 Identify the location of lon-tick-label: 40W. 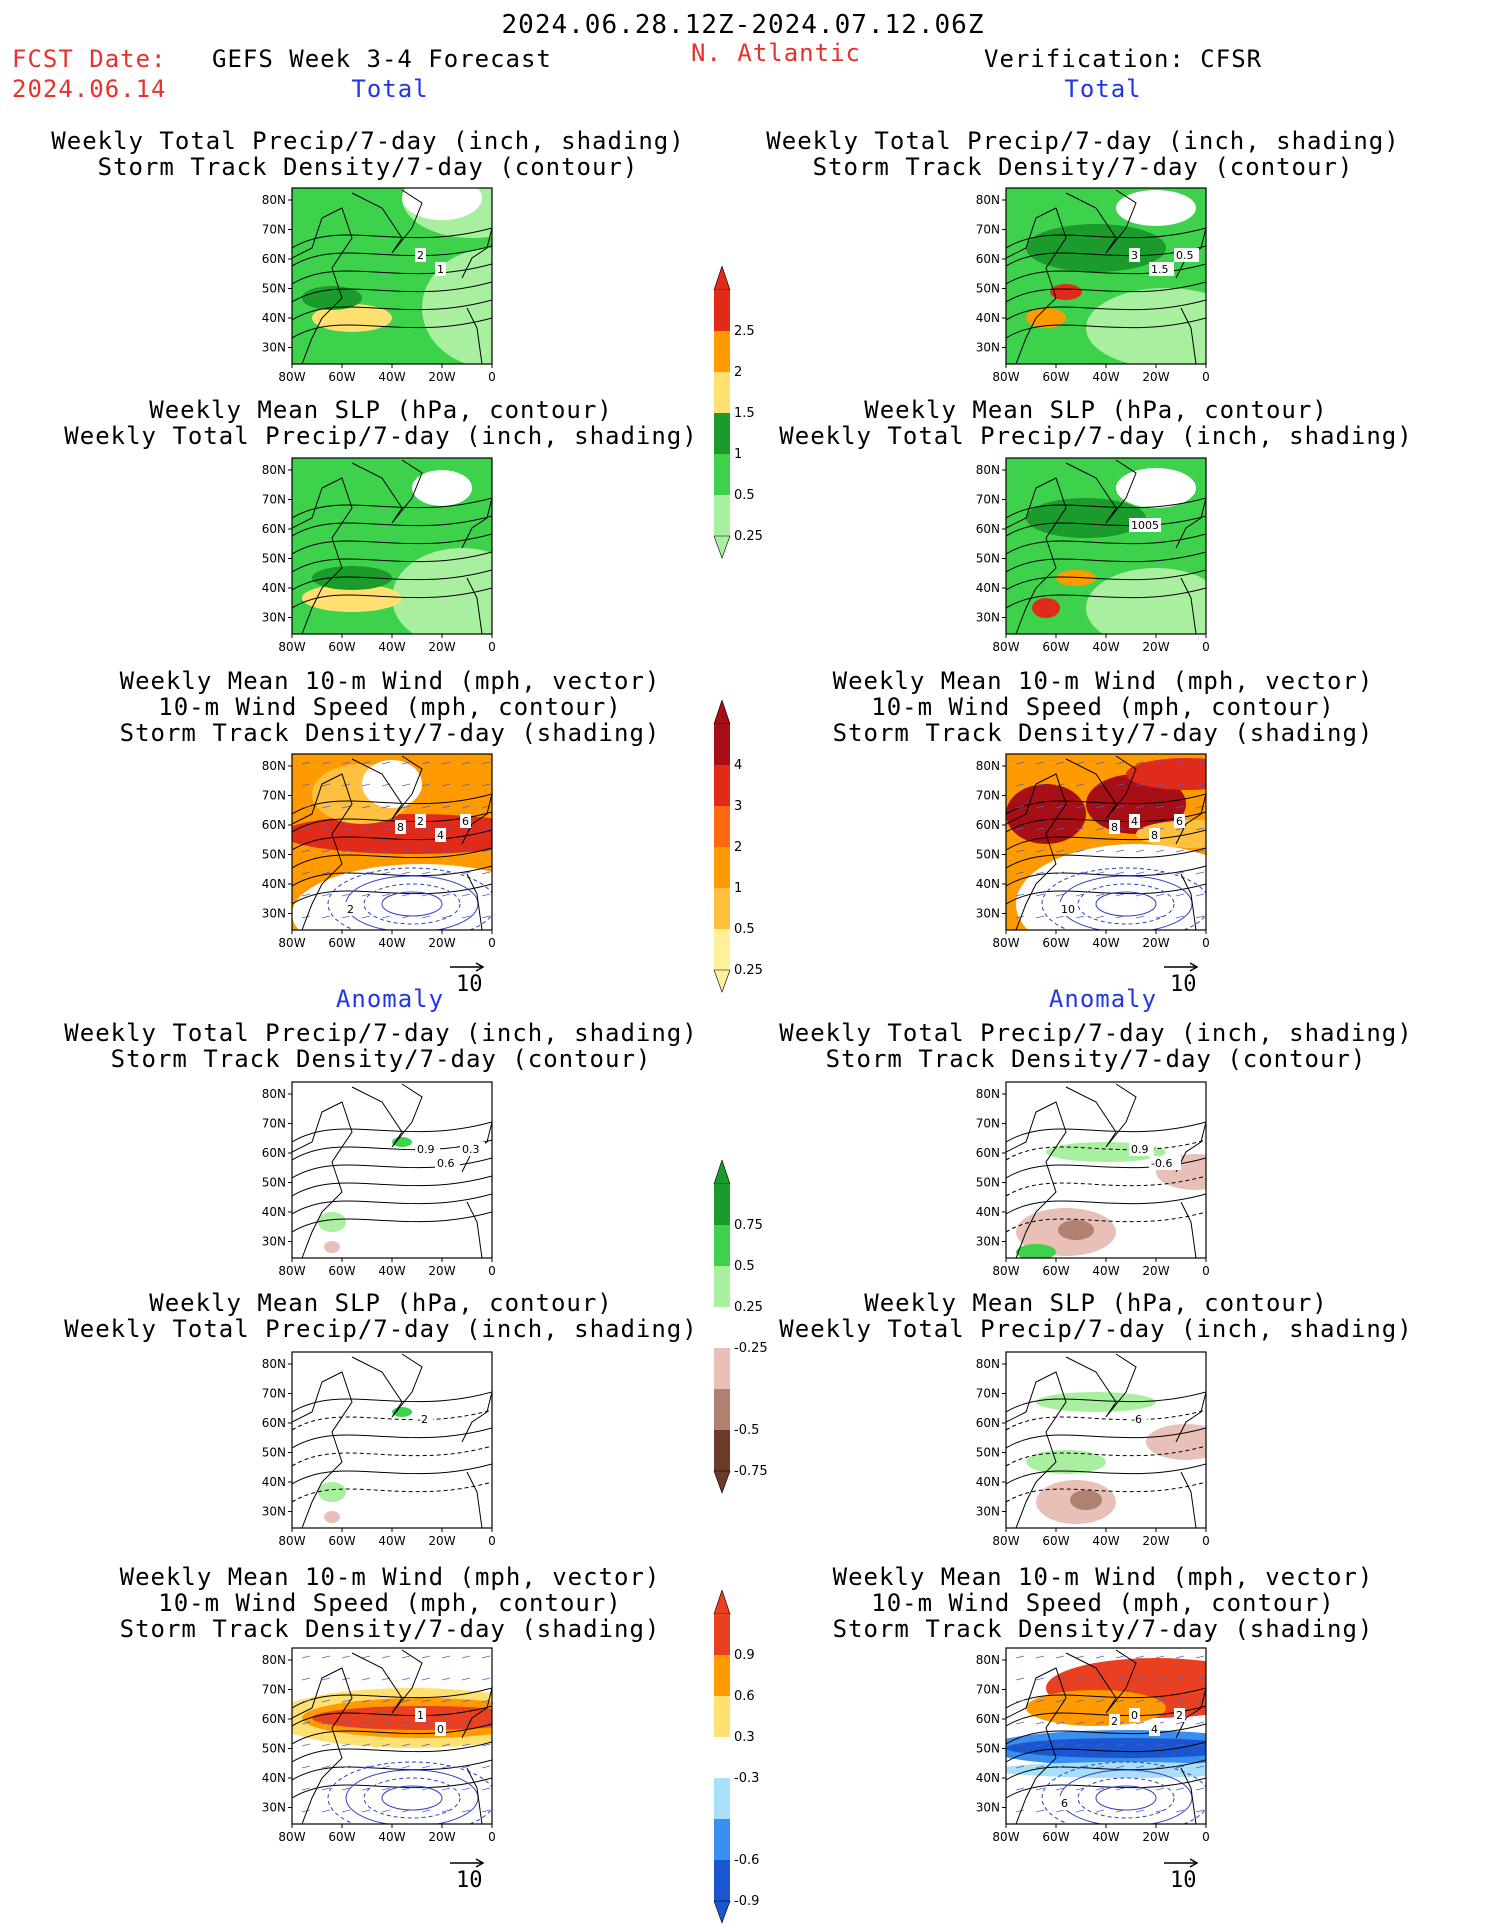
(391, 647).